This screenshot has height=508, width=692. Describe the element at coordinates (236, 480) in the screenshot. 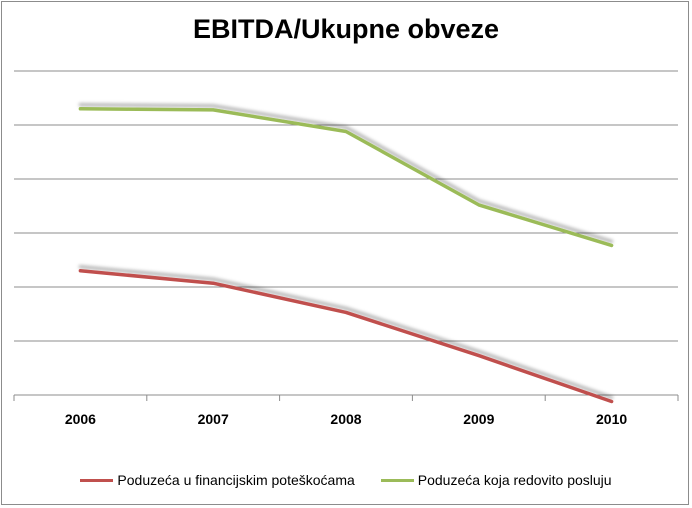

I see `legend-label: Poduzeća u financijskim poteškoćama` at that location.